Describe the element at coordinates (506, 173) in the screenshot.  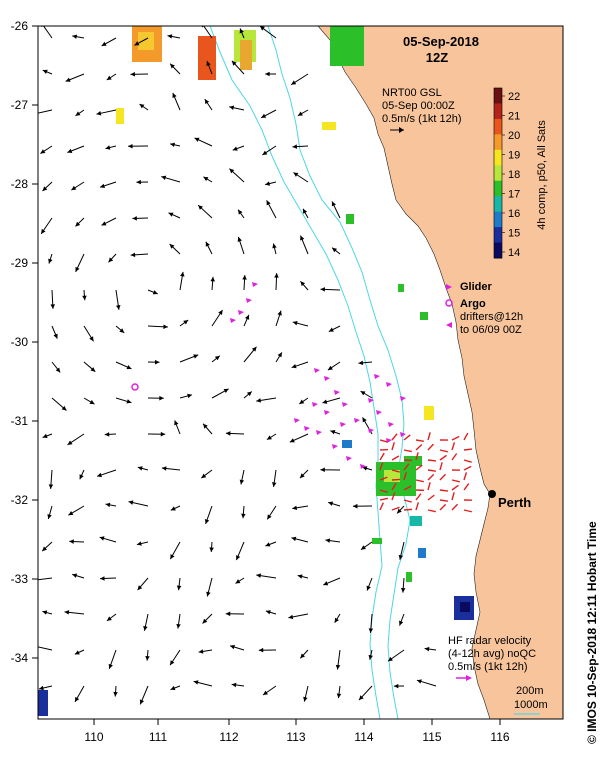
I see `sst-colorbar: 22 21 20 19 18 17 16 15 14` at that location.